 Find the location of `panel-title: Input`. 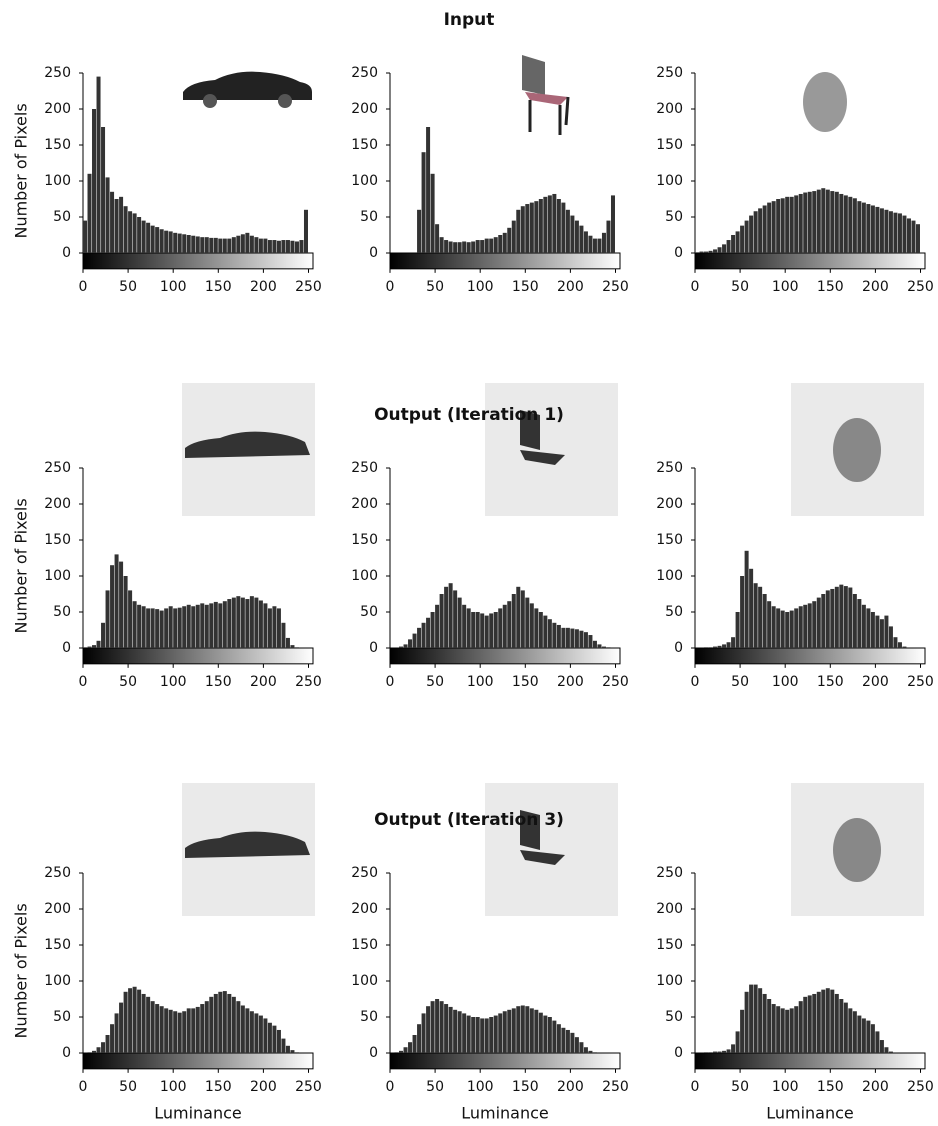

panel-title: Input is located at coordinates (469, 20).